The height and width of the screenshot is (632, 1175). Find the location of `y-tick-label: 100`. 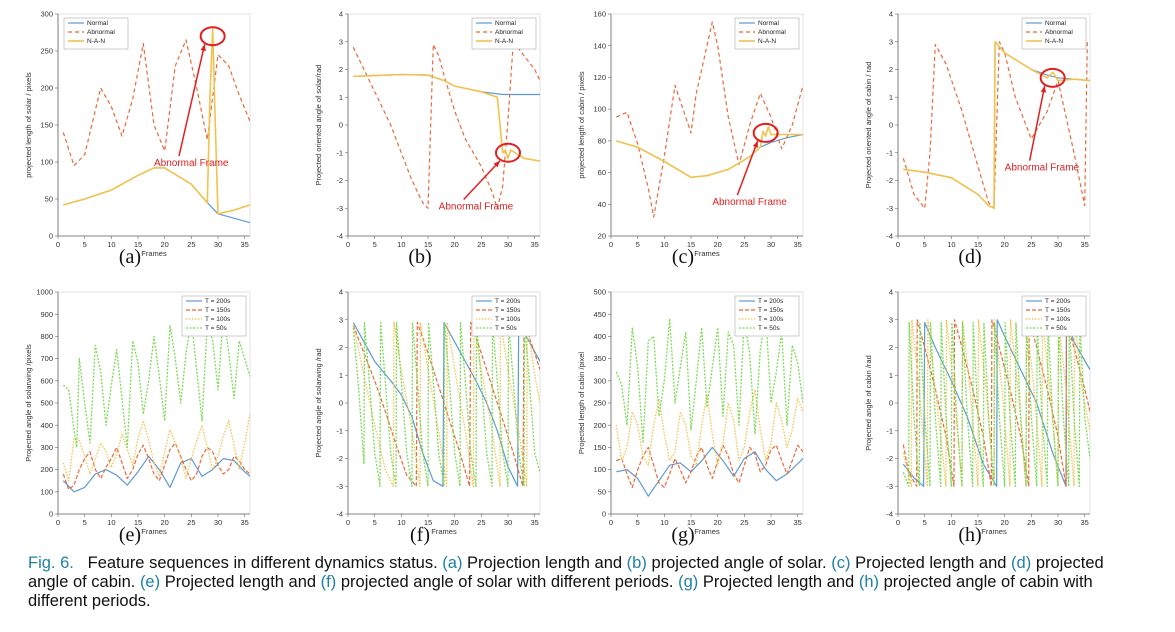

y-tick-label: 100 is located at coordinates (46, 162).